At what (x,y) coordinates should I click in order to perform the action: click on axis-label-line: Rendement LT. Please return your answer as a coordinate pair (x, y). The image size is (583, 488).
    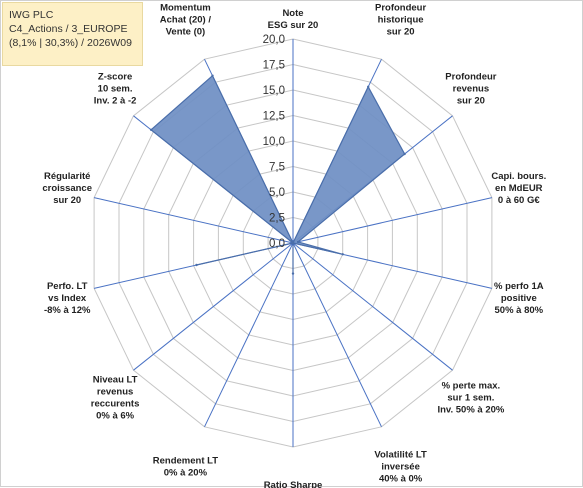
    Looking at the image, I should click on (185, 460).